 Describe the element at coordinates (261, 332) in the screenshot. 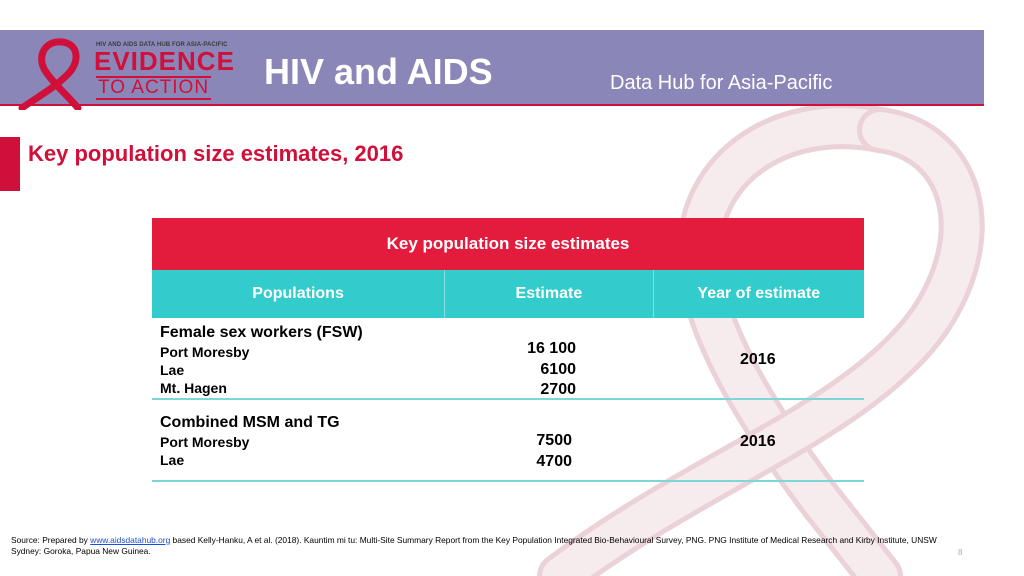

I see `group-name-fsw: Female sex workers (FSW)` at that location.